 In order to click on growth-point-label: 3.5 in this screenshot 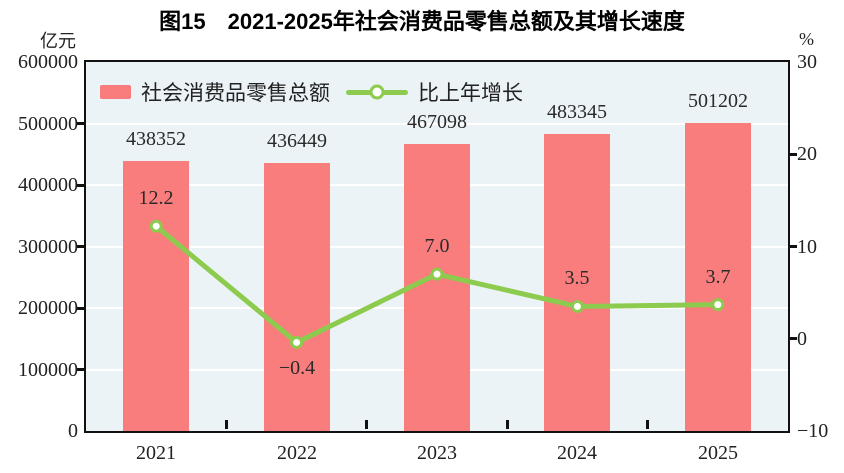, I will do `click(577, 278)`.